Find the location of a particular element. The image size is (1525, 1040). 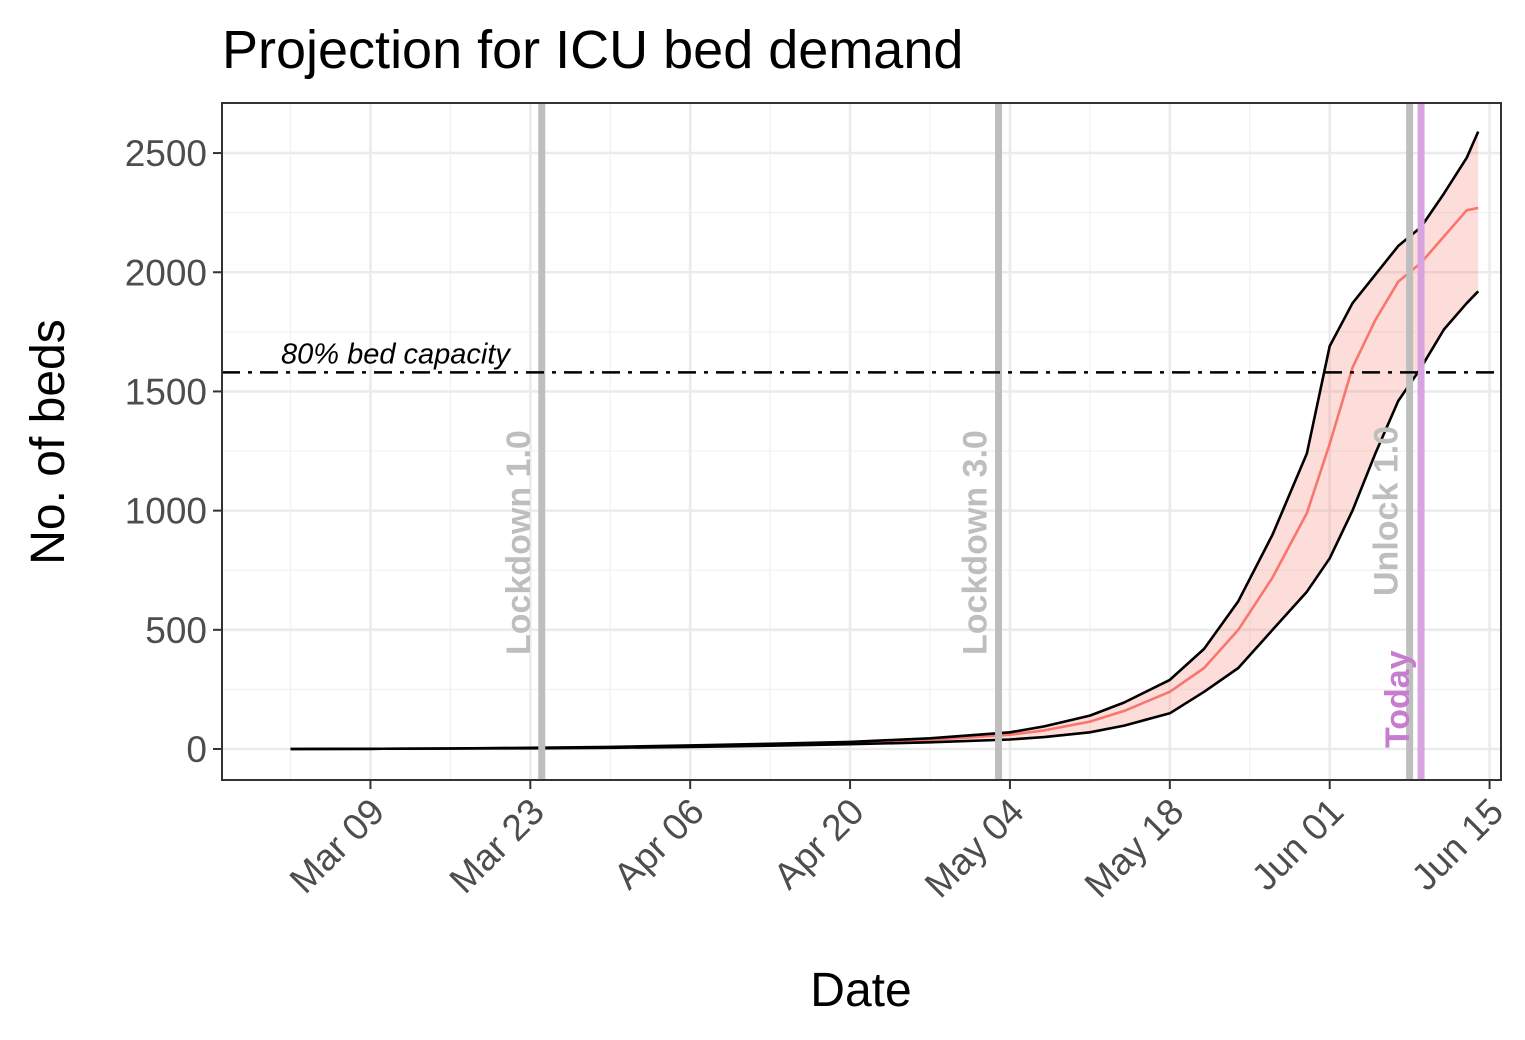

x-tick-label: Mar 23 is located at coordinates (497, 846).